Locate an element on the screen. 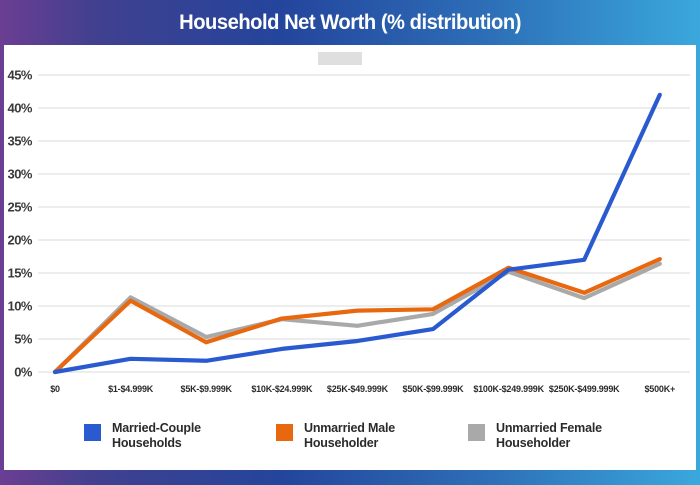  y-tick-label: 30% is located at coordinates (19, 174).